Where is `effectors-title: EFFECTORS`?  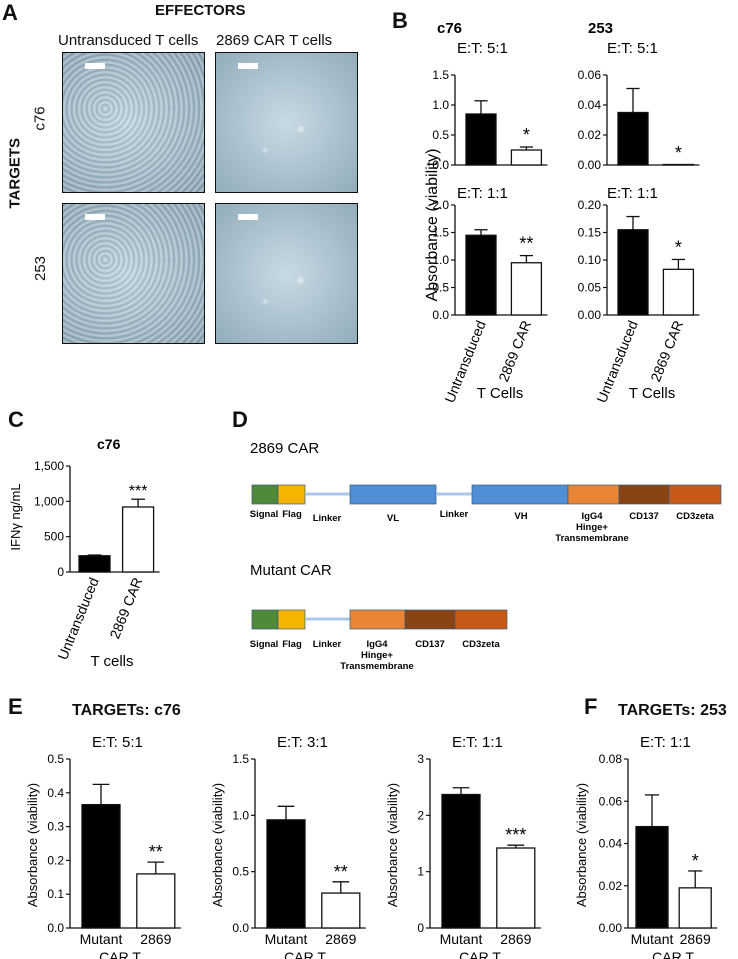 effectors-title: EFFECTORS is located at coordinates (200, 10).